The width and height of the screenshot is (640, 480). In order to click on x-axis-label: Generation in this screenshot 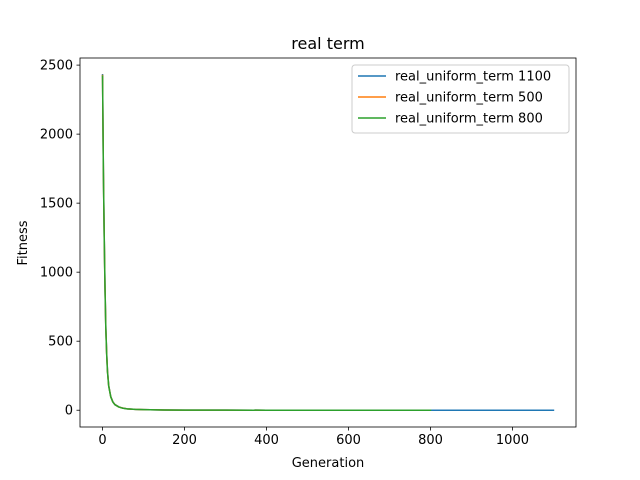, I will do `click(328, 463)`.